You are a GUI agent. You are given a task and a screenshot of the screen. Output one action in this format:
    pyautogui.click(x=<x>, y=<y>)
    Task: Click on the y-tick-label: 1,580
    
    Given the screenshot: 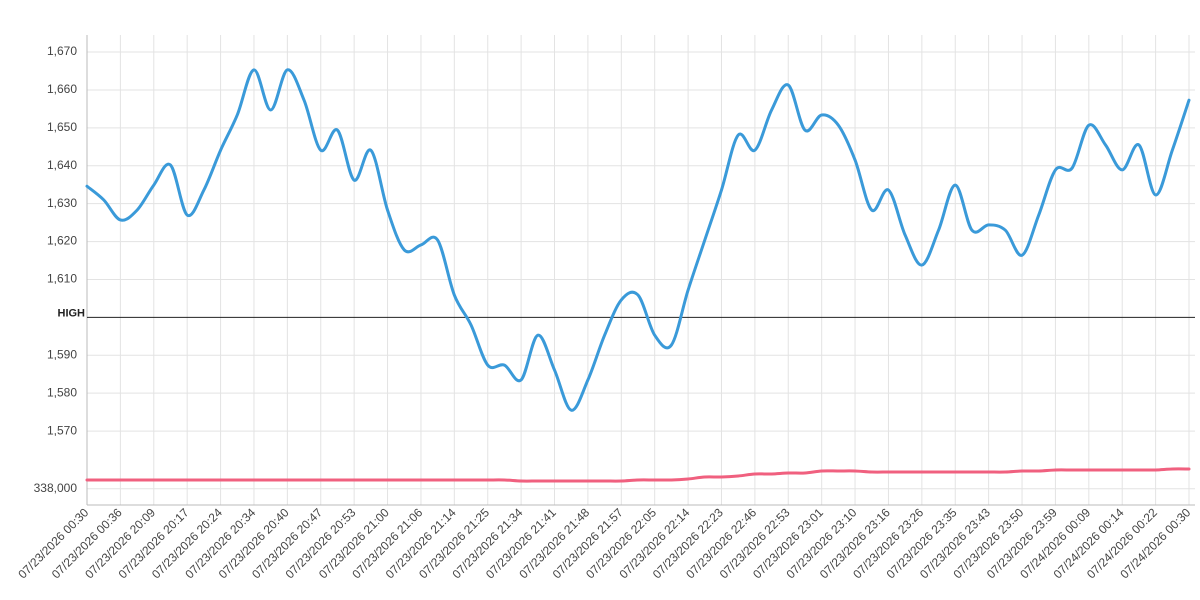 What is the action you would take?
    pyautogui.click(x=62, y=392)
    